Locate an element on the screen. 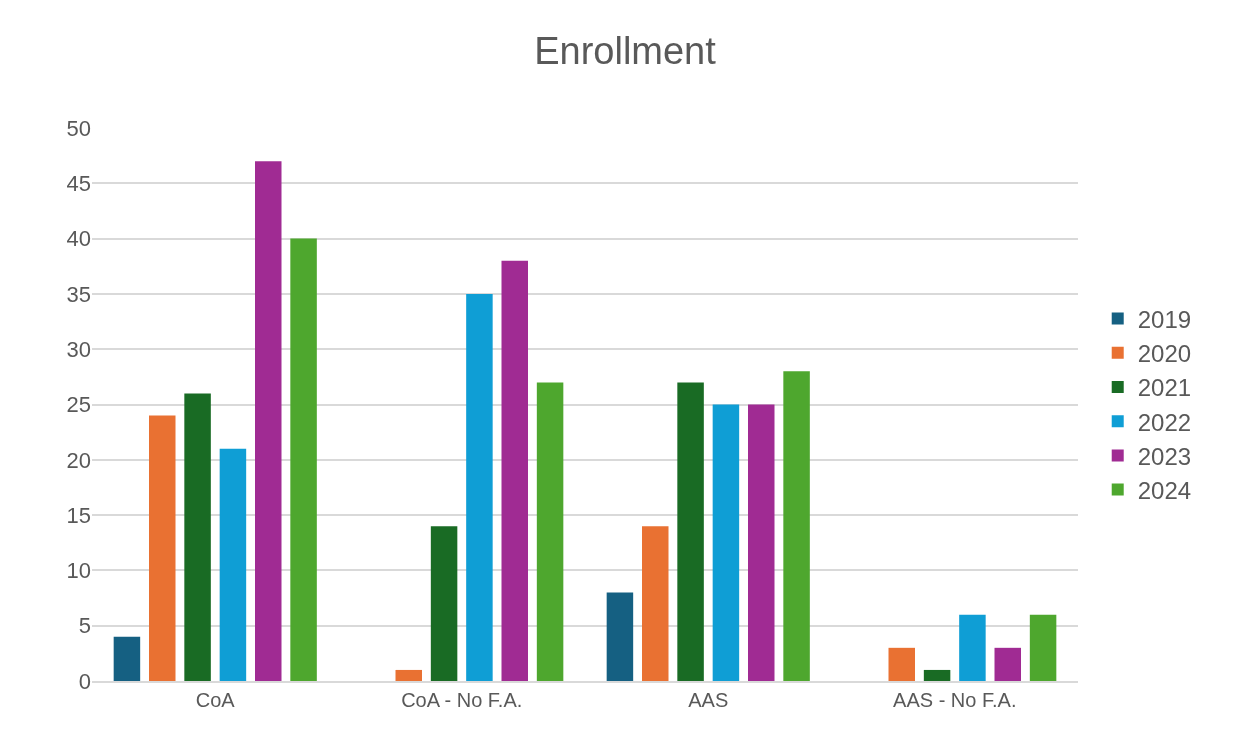  y-tick-label: 50 is located at coordinates (78, 128).